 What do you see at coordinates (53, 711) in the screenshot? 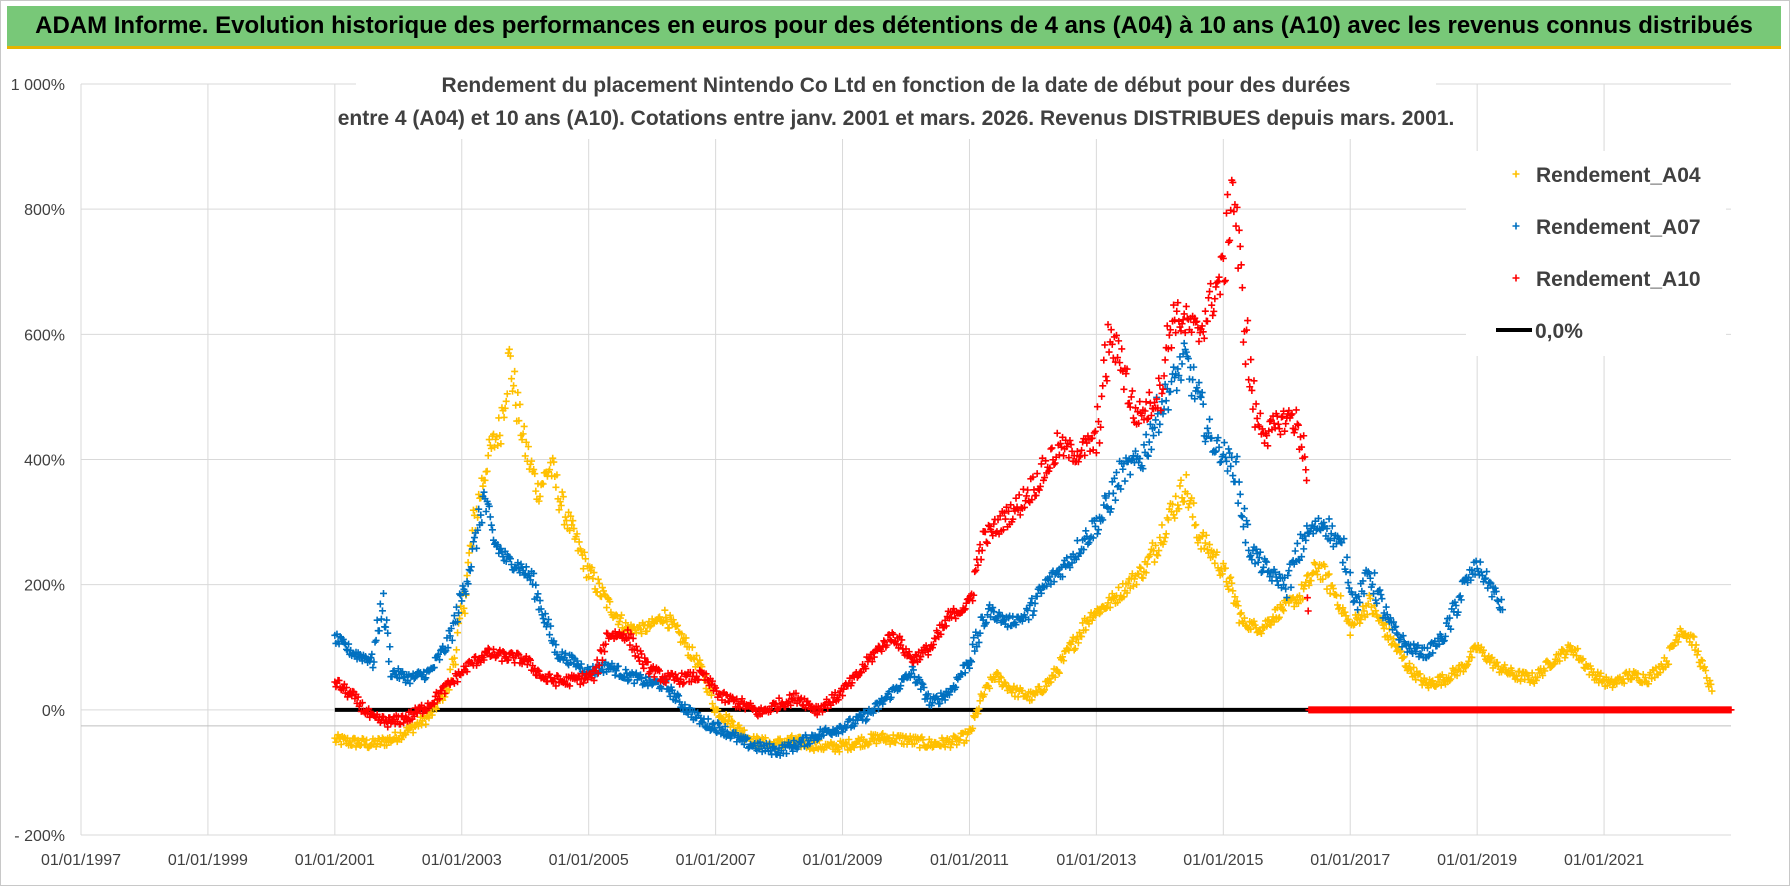
I see `y-tick-label: 0%` at bounding box center [53, 711].